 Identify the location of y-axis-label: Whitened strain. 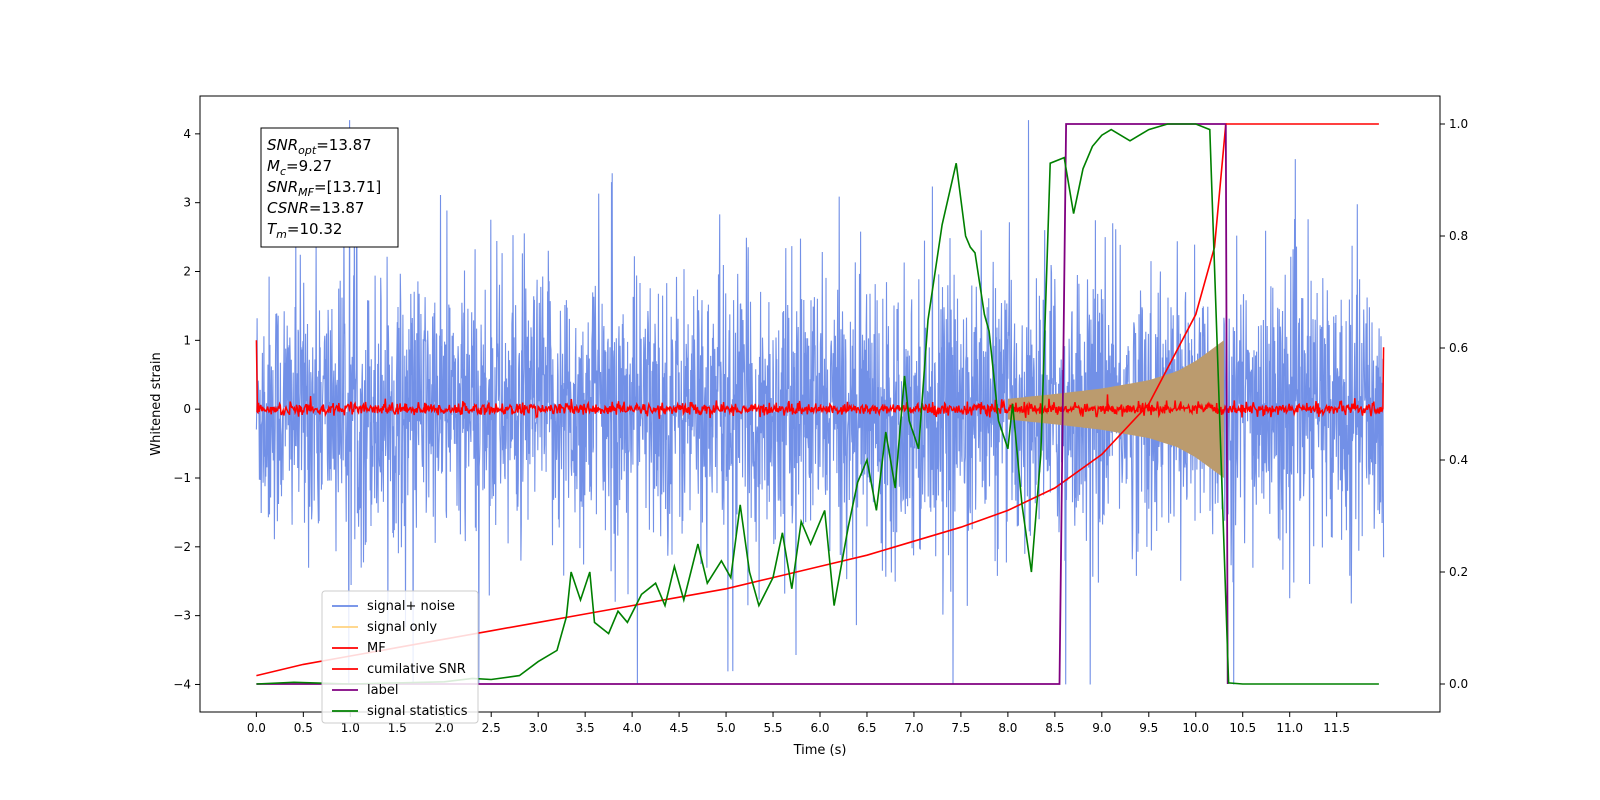
(156, 403).